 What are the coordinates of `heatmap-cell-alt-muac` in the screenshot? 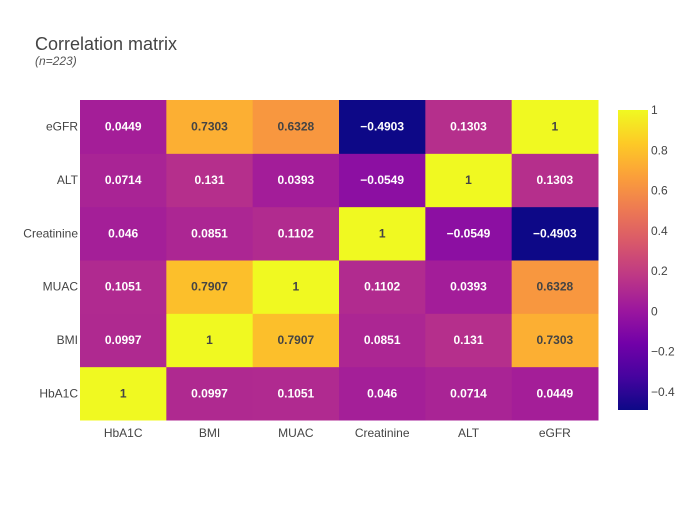 It's located at (296, 180).